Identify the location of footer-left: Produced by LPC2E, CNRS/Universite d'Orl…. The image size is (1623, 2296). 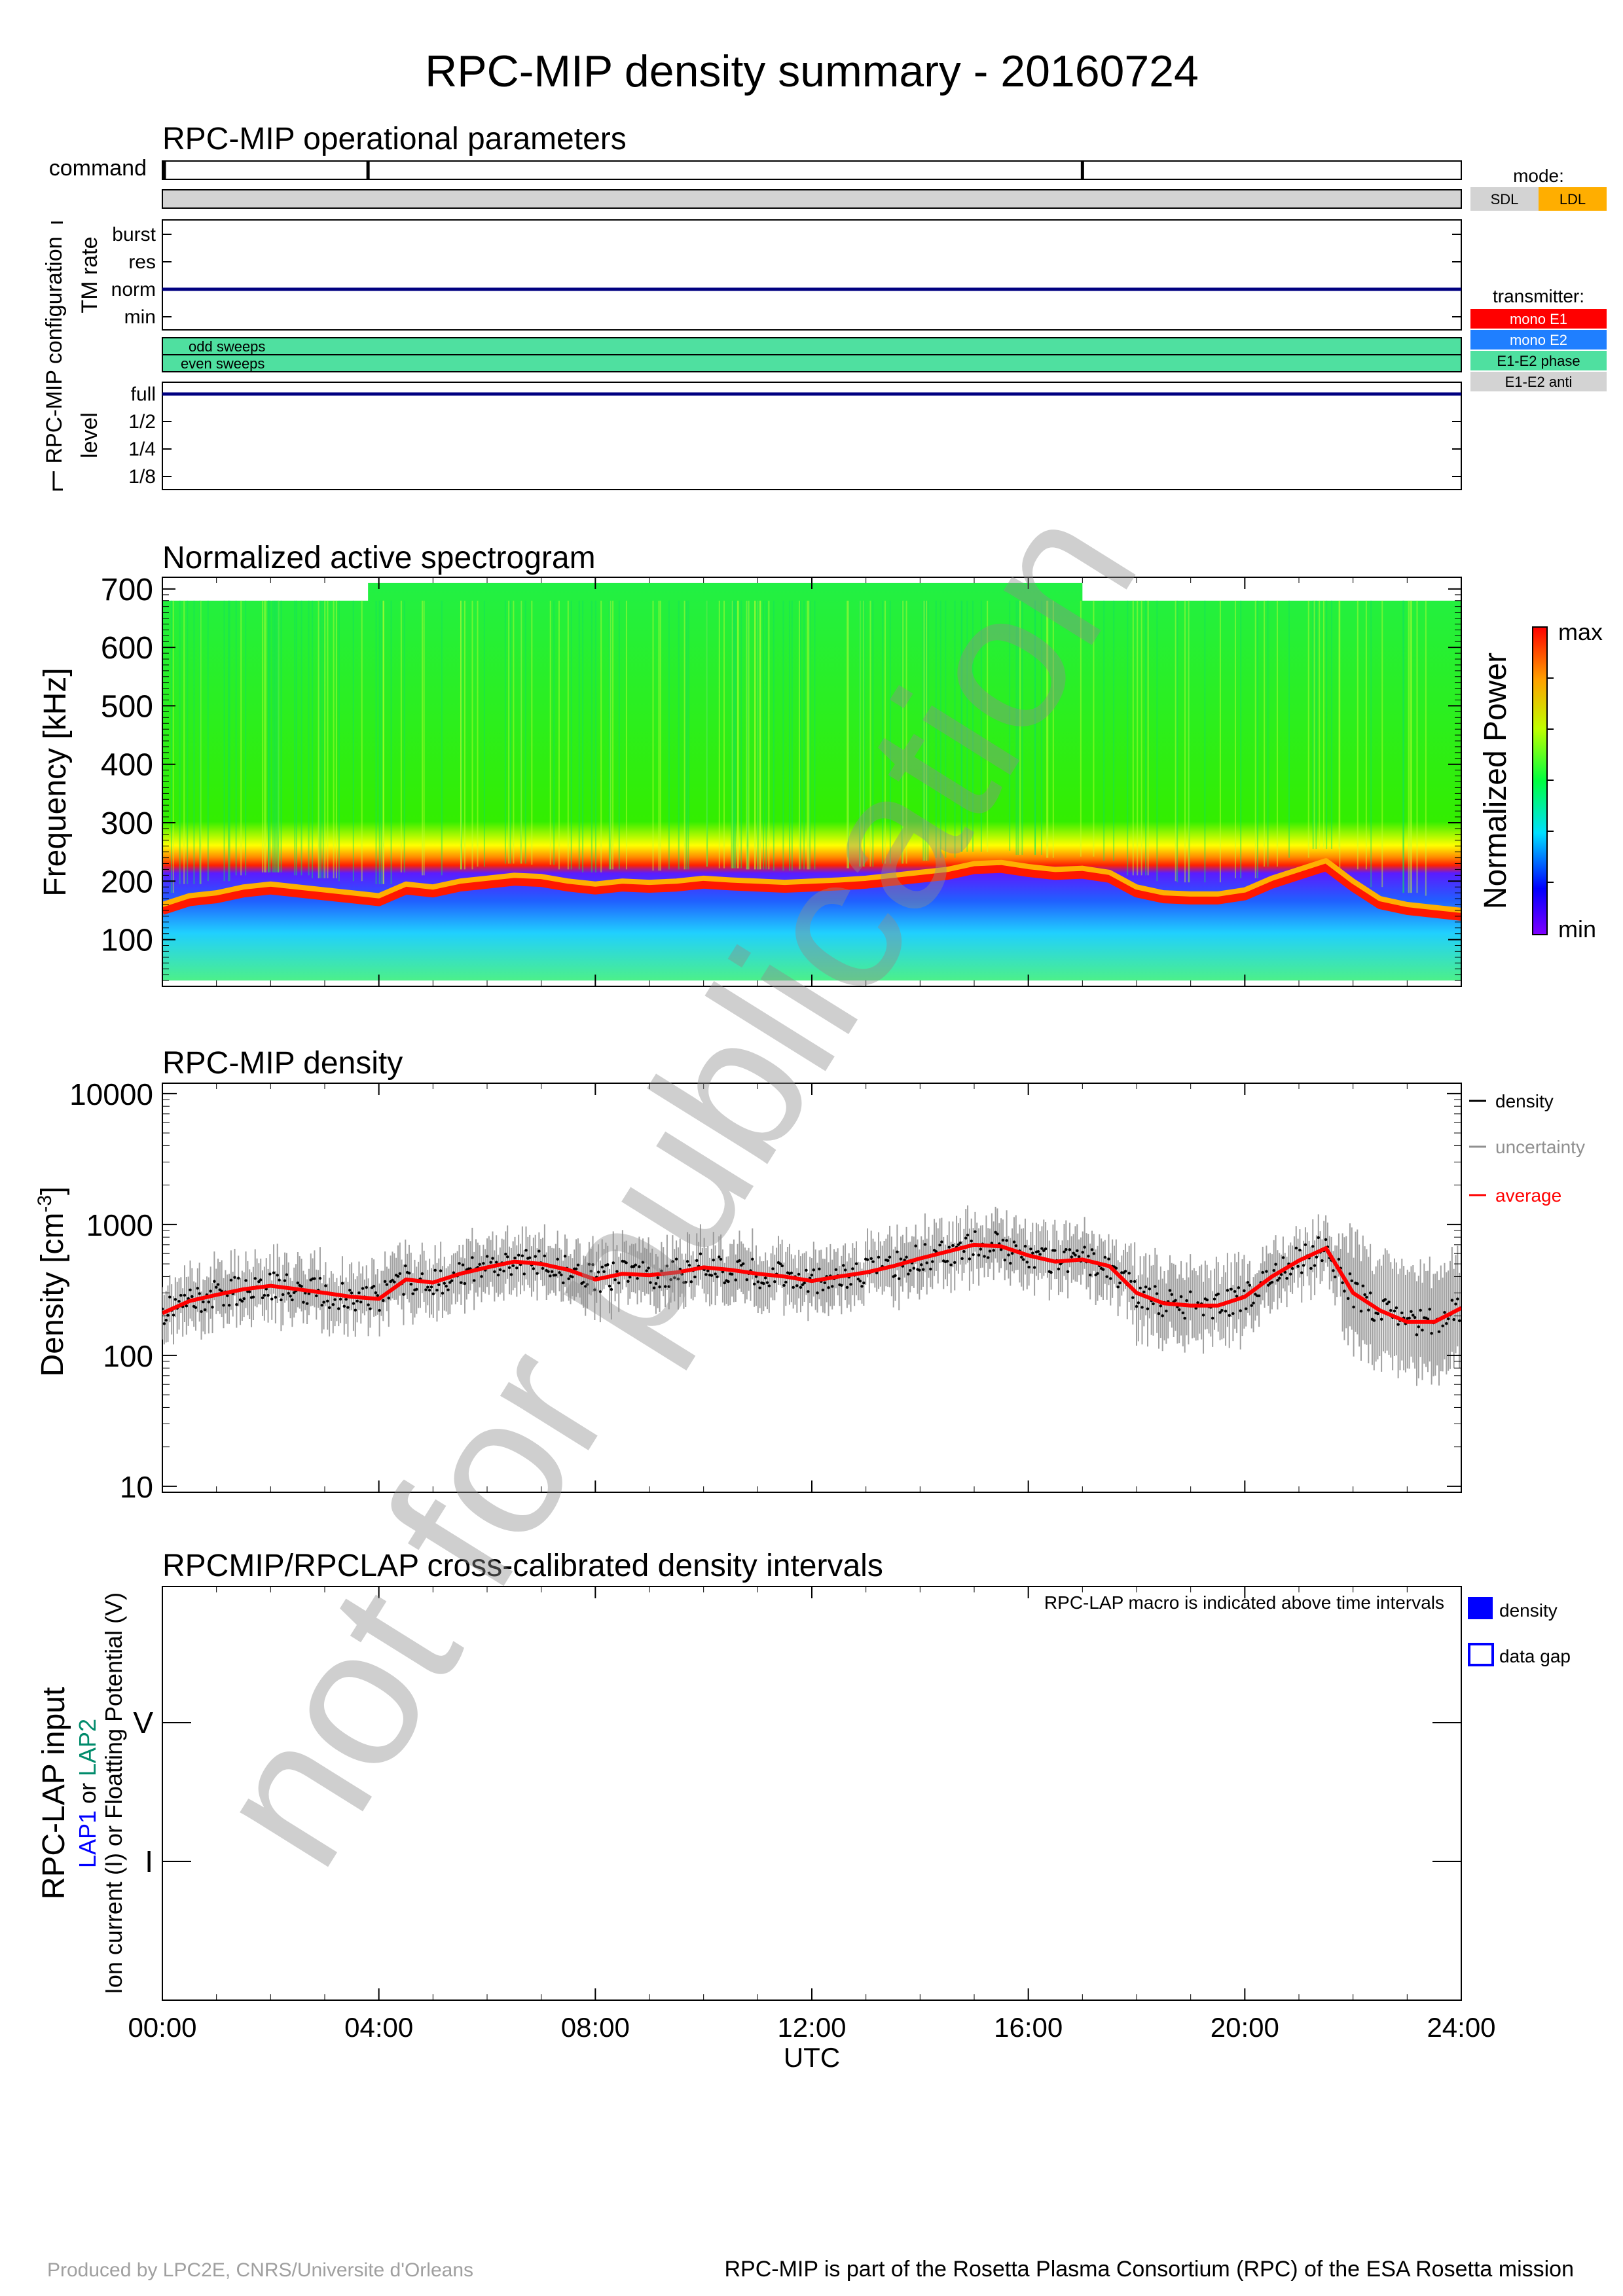
(260, 2270).